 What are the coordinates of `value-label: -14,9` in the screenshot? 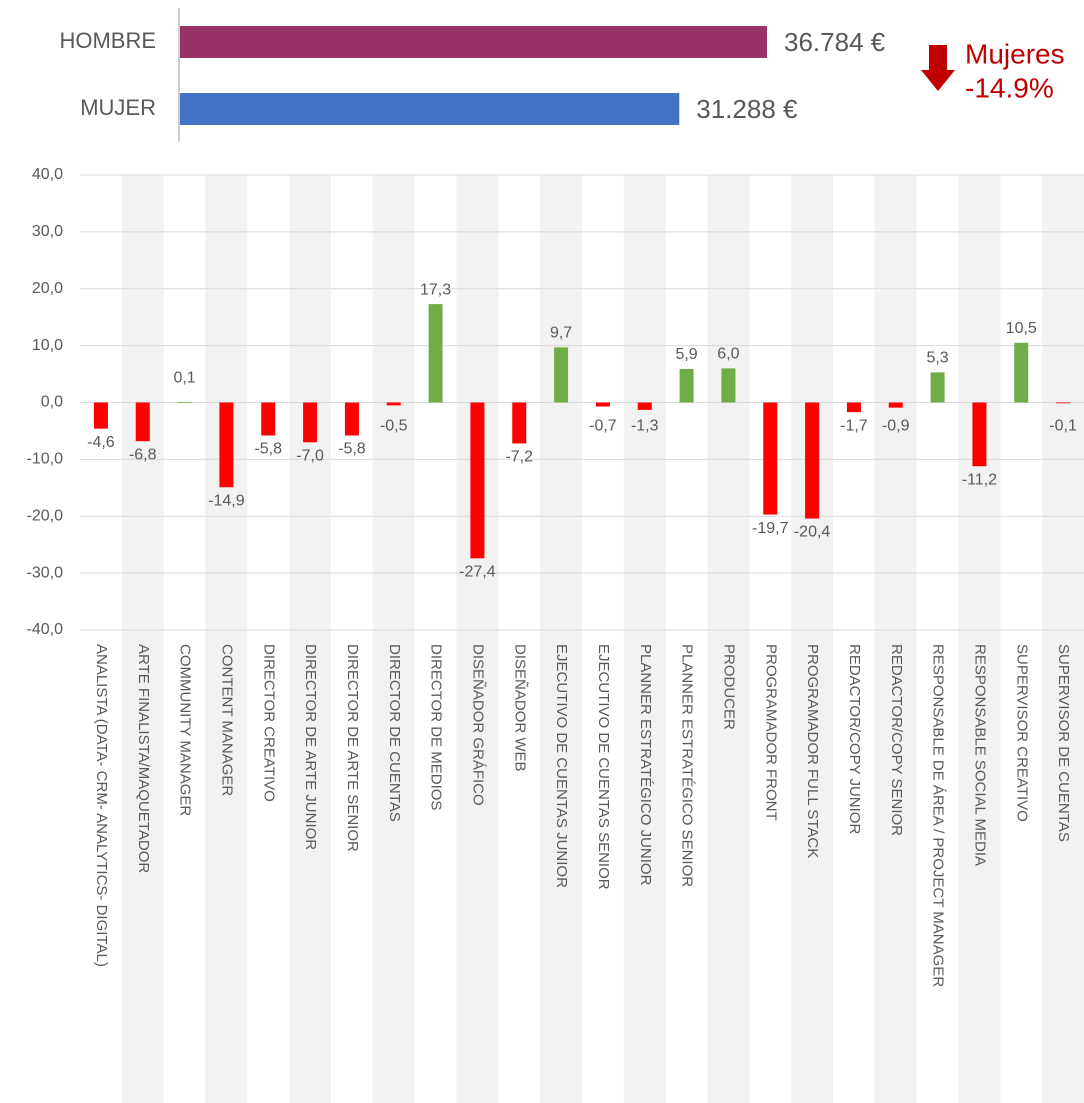 It's located at (226, 500).